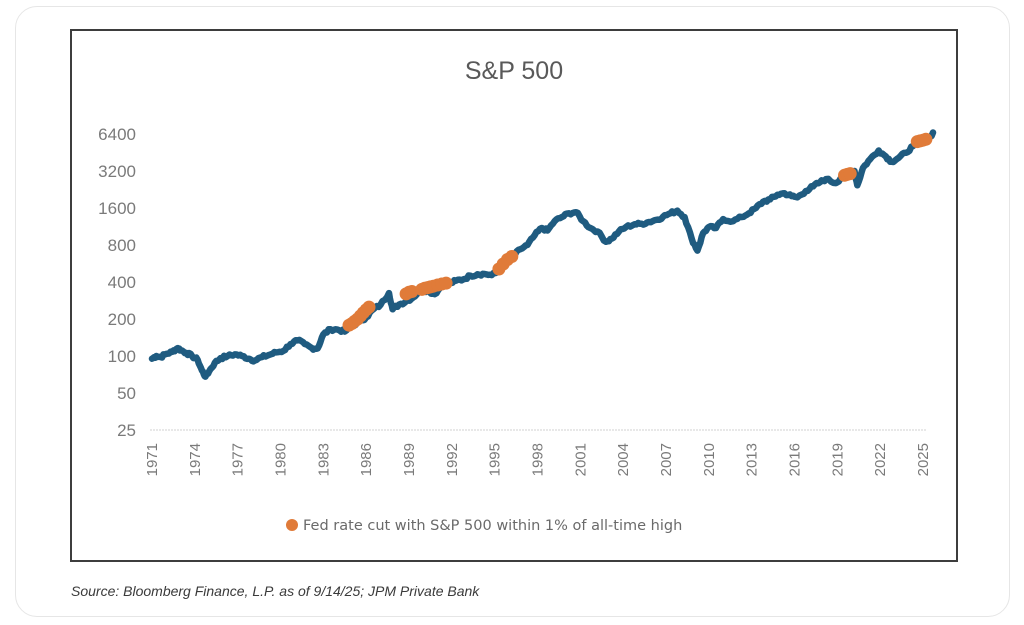 The width and height of the screenshot is (1024, 625). What do you see at coordinates (281, 459) in the screenshot?
I see `x-tick-label: 1980` at bounding box center [281, 459].